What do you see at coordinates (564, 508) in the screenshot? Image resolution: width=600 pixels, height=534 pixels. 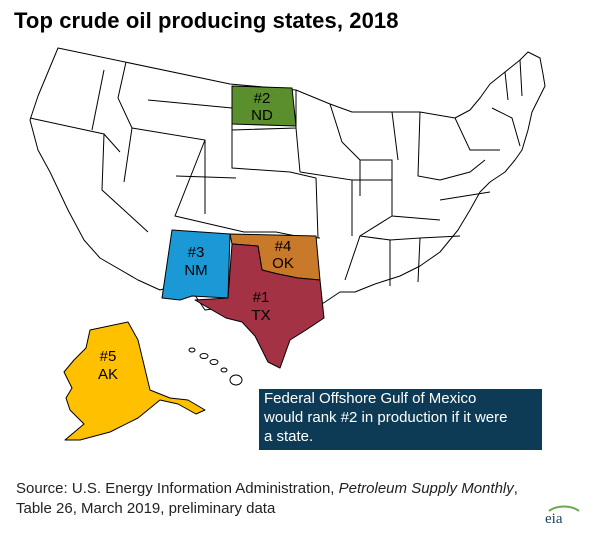 I see `eia-logo-swoosh-icon` at bounding box center [564, 508].